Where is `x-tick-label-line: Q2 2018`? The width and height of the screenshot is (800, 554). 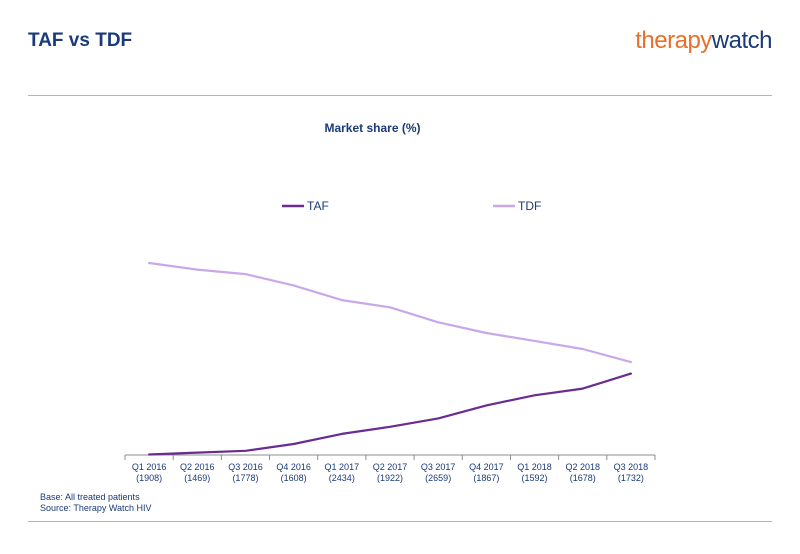
x-tick-label-line: Q2 2018 is located at coordinates (582, 467).